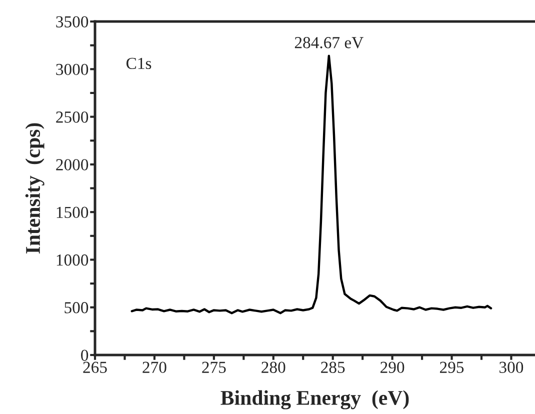 The height and width of the screenshot is (414, 535). What do you see at coordinates (72, 70) in the screenshot?
I see `y-tick-label: 3000` at bounding box center [72, 70].